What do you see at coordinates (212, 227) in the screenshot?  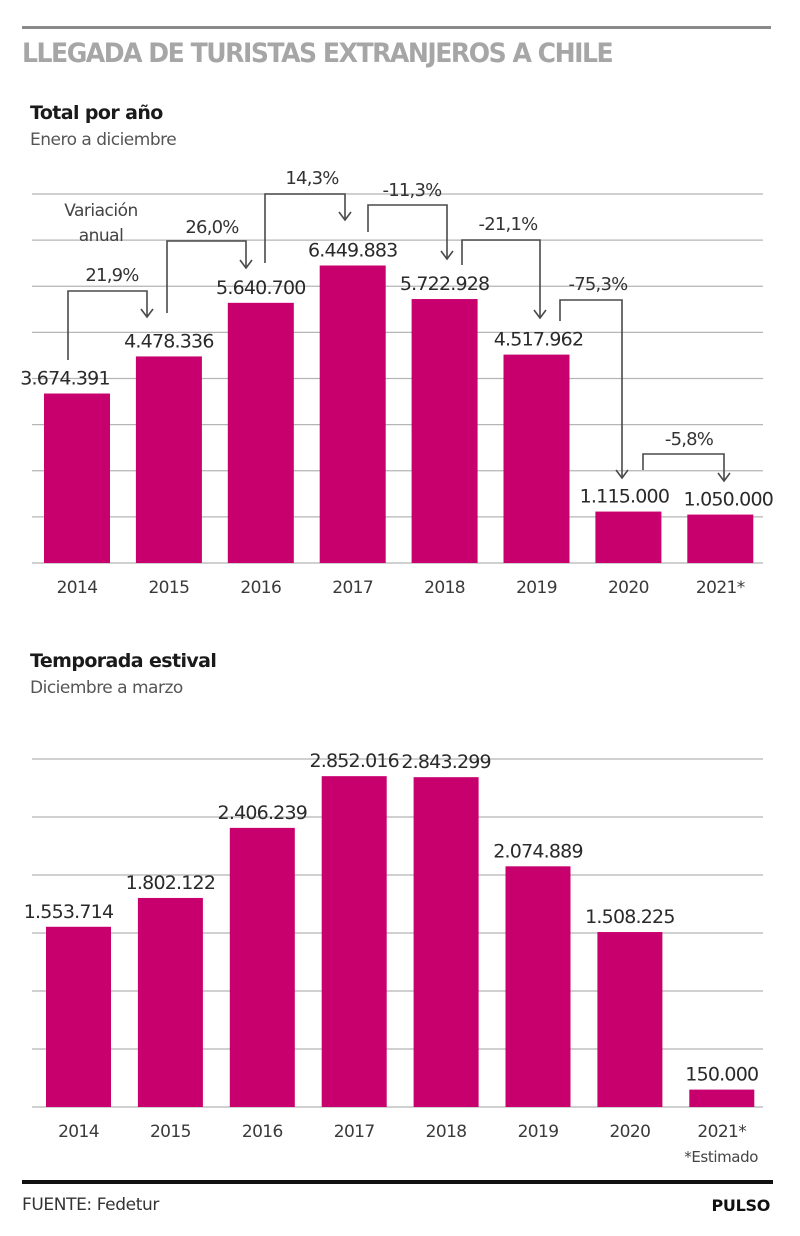 I see `variation-label: 26,0%` at bounding box center [212, 227].